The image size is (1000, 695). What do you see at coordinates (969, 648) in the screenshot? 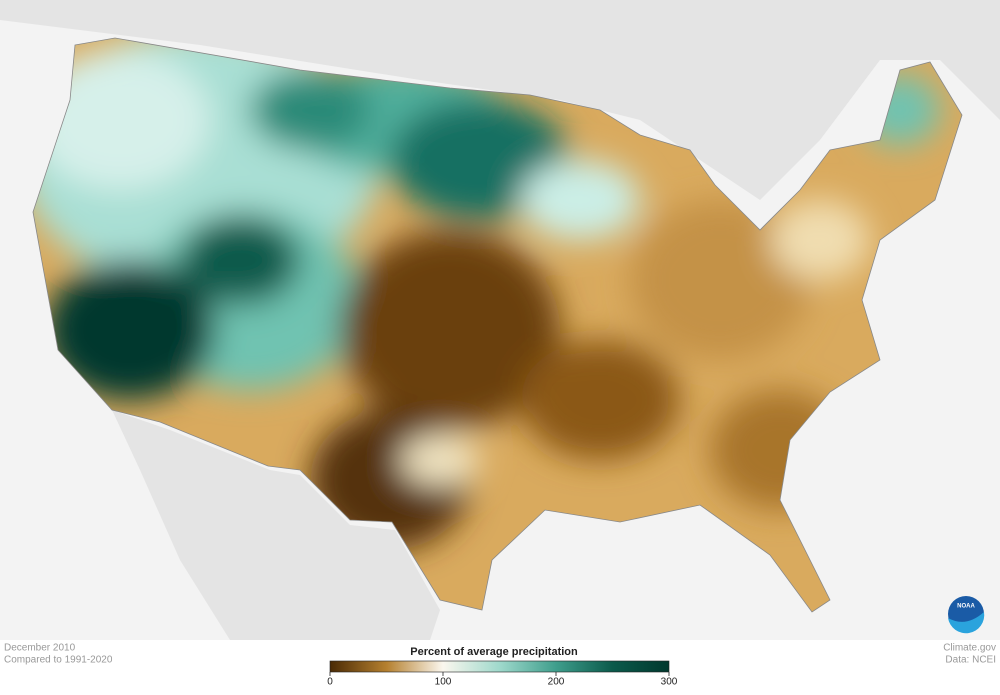
I see `site-credit: Climate.gov` at bounding box center [969, 648].